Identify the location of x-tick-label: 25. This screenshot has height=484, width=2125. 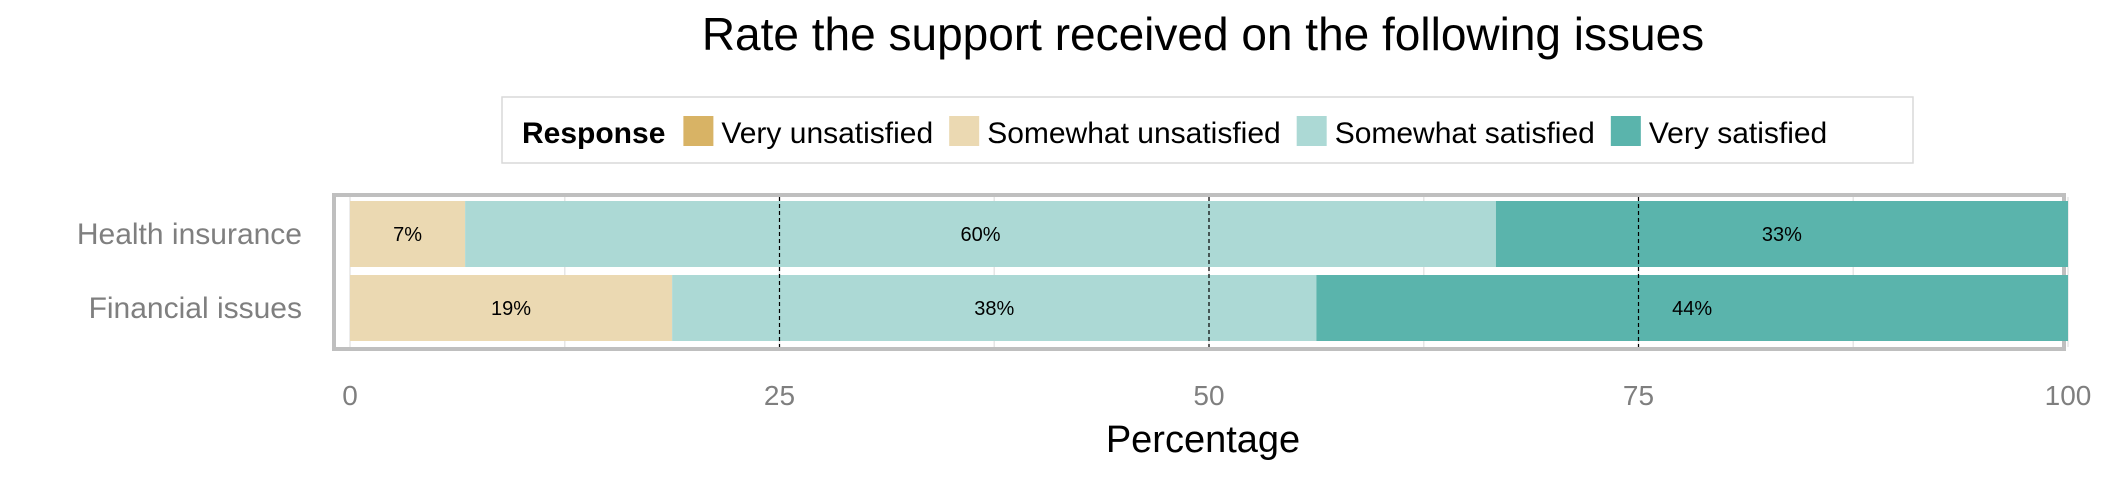
(779, 395).